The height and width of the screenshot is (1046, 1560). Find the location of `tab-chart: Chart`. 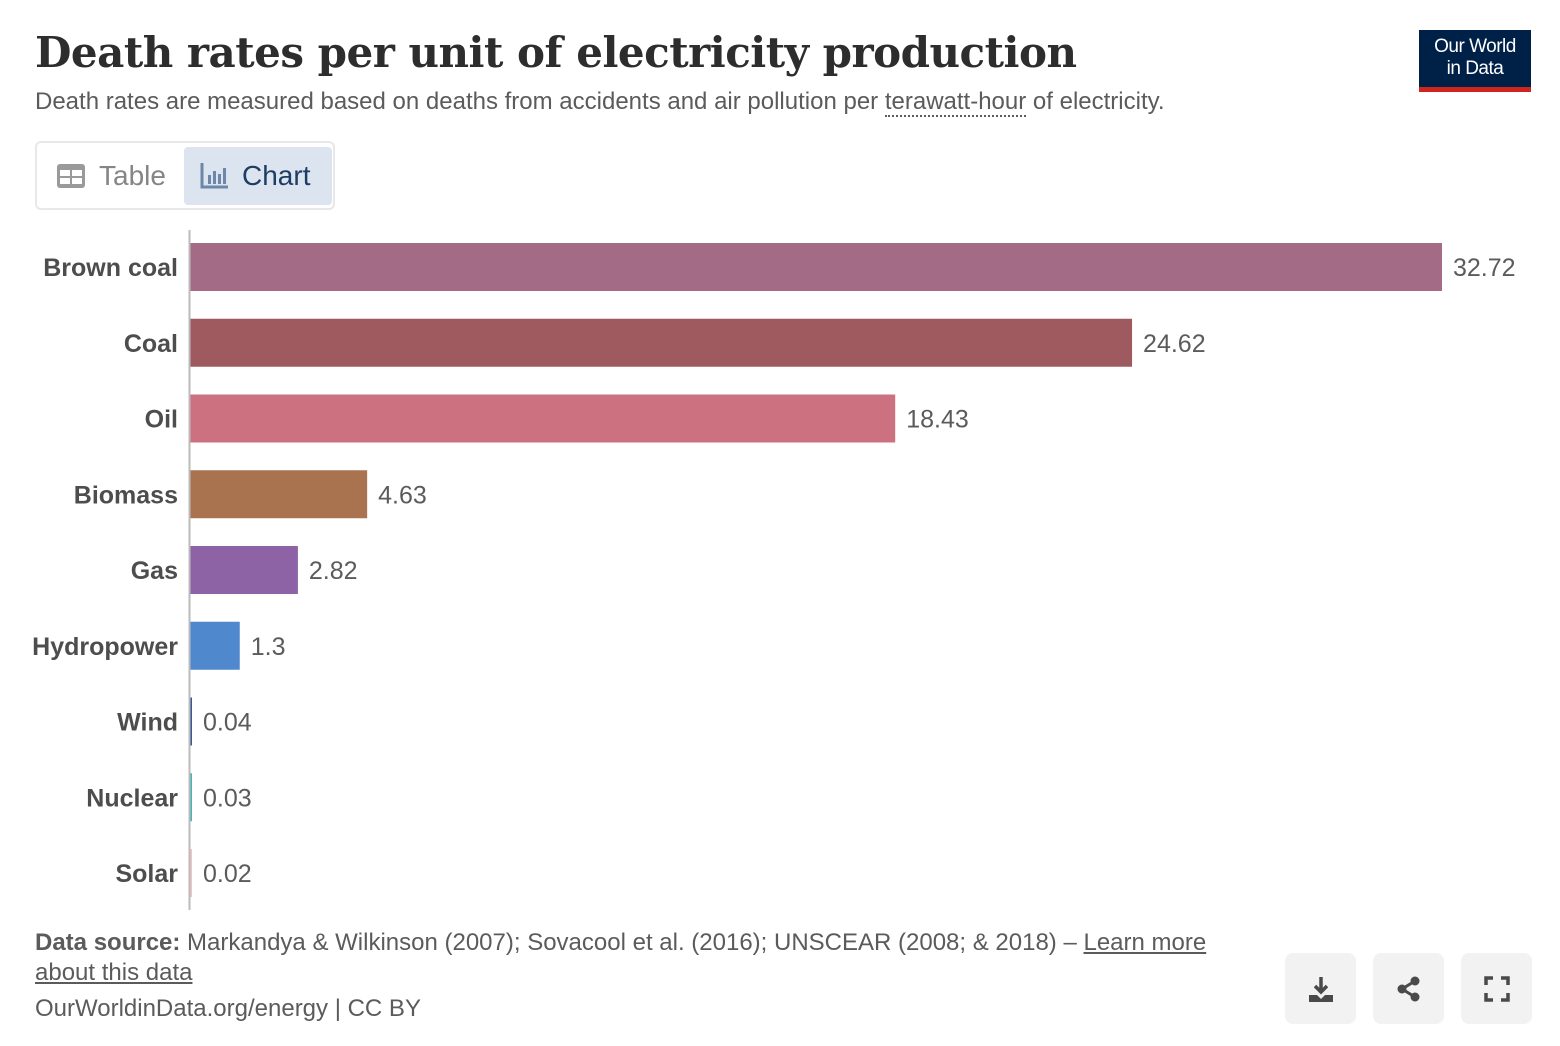

tab-chart: Chart is located at coordinates (258, 176).